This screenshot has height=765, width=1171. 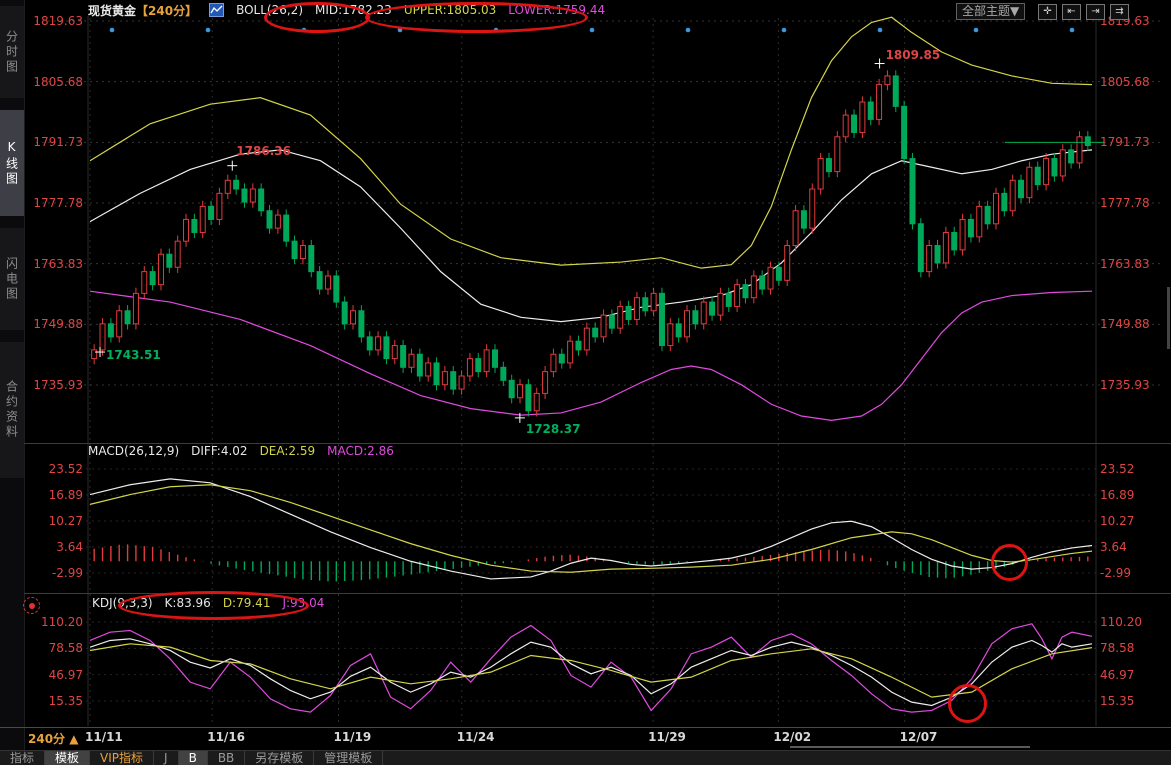 What do you see at coordinates (597, 593) in the screenshot?
I see `panel-separator` at bounding box center [597, 593].